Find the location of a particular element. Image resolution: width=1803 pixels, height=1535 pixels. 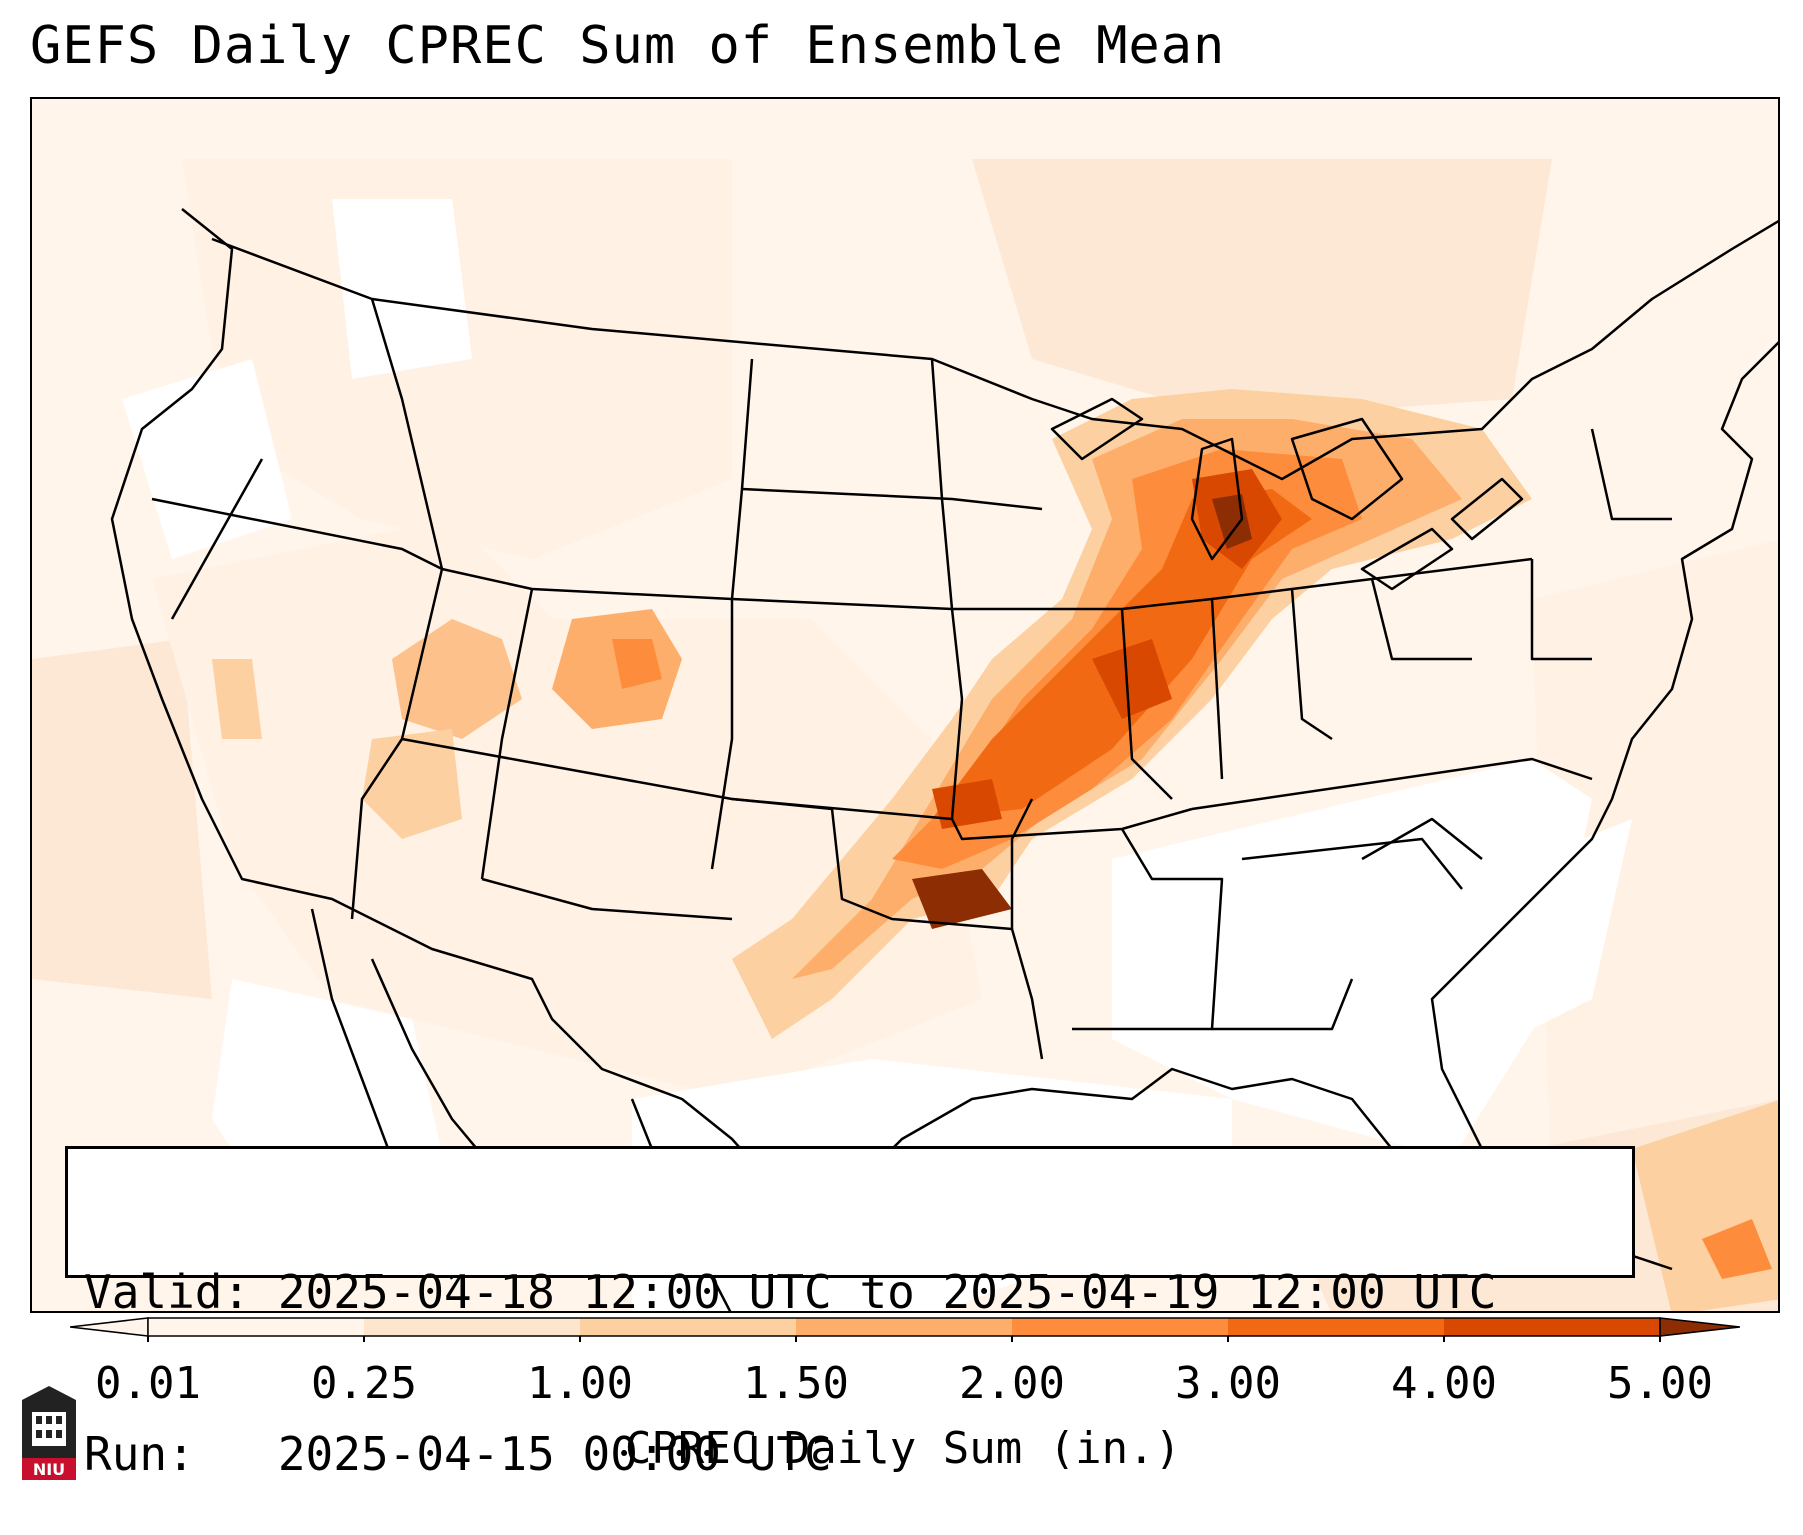

niu-logo-icon: NIU is located at coordinates (49, 1433).